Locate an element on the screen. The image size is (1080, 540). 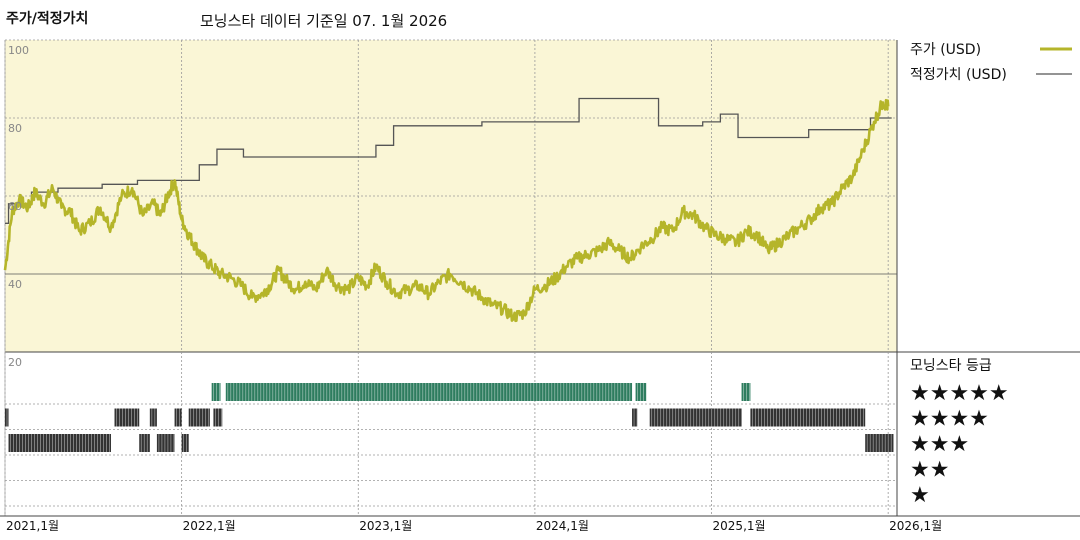
rating-stars-3: ★★★ is located at coordinates (939, 444).